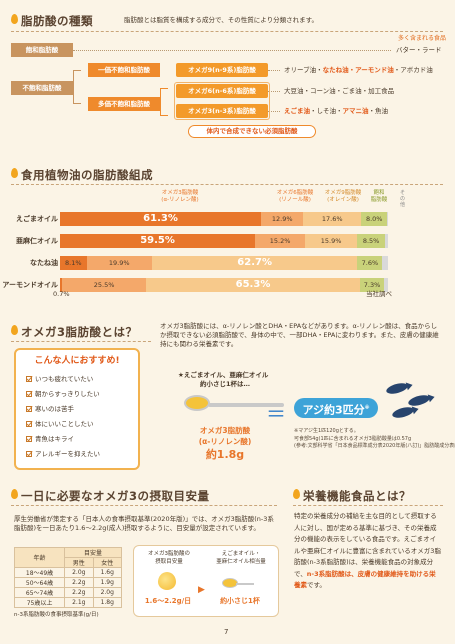 The height and width of the screenshot is (644, 455). What do you see at coordinates (60, 424) in the screenshot?
I see `check-item: 体にいいことしたい` at bounding box center [60, 424].